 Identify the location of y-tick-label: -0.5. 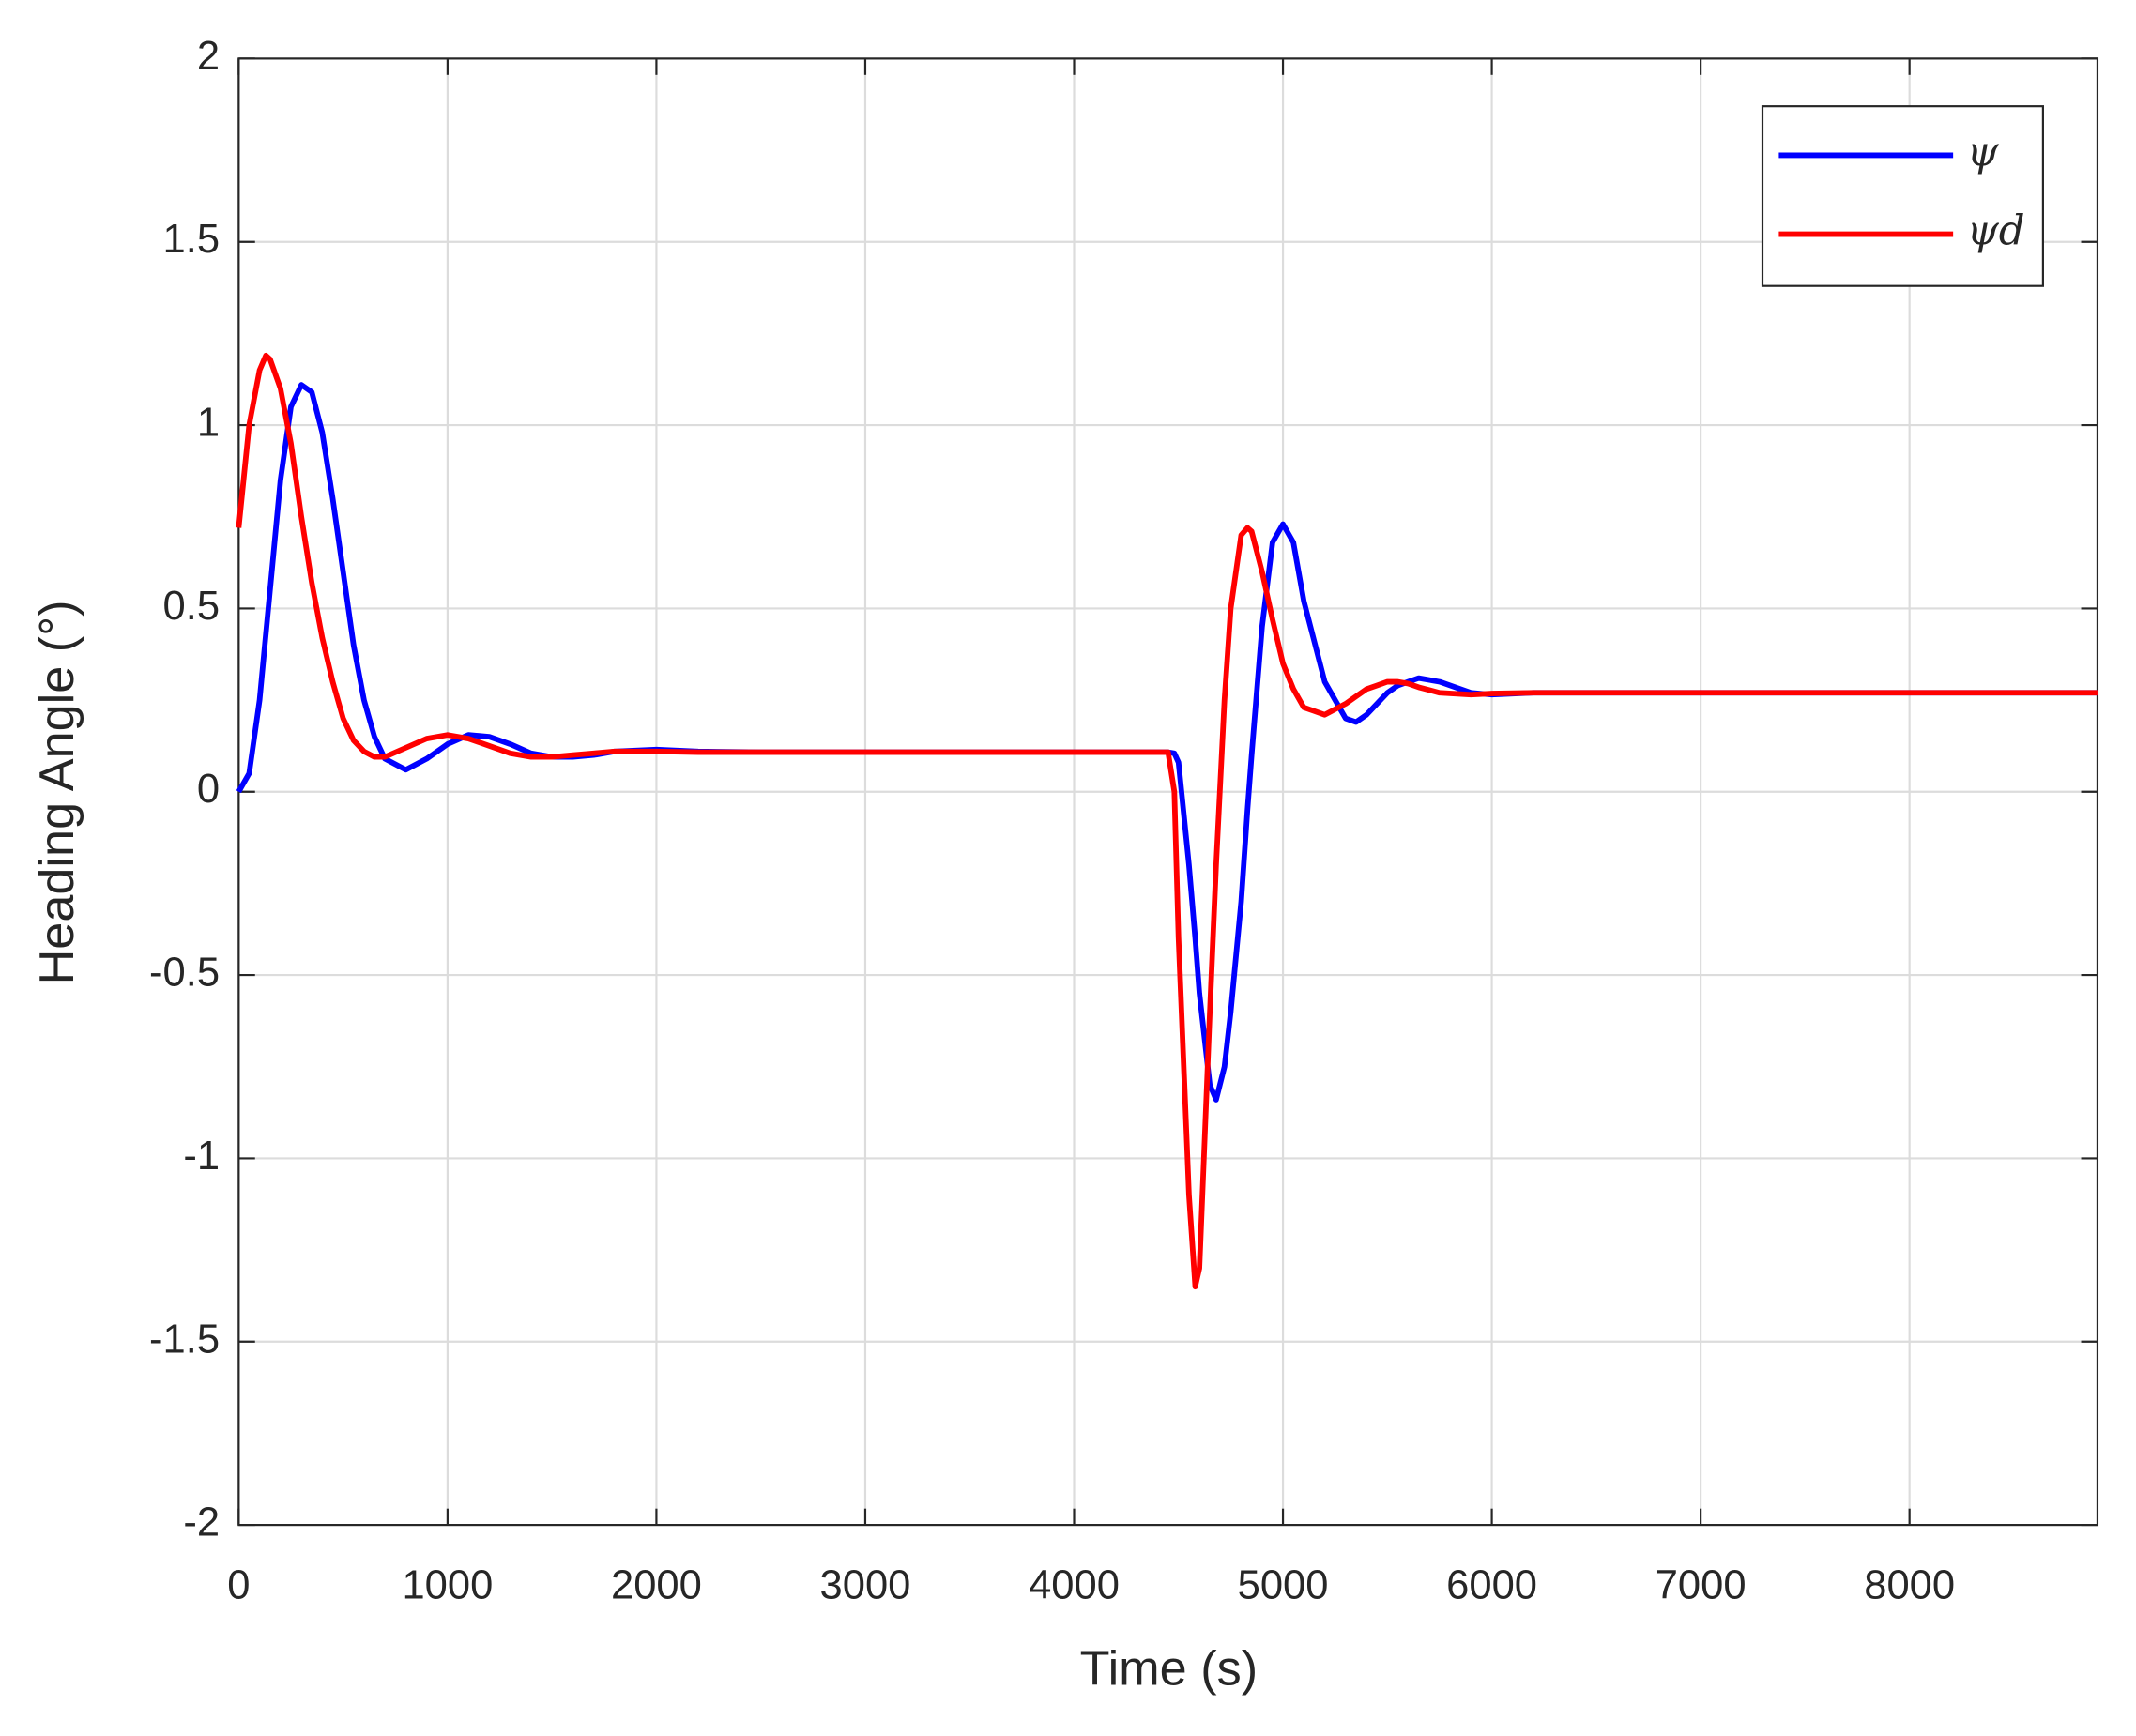
(184, 973).